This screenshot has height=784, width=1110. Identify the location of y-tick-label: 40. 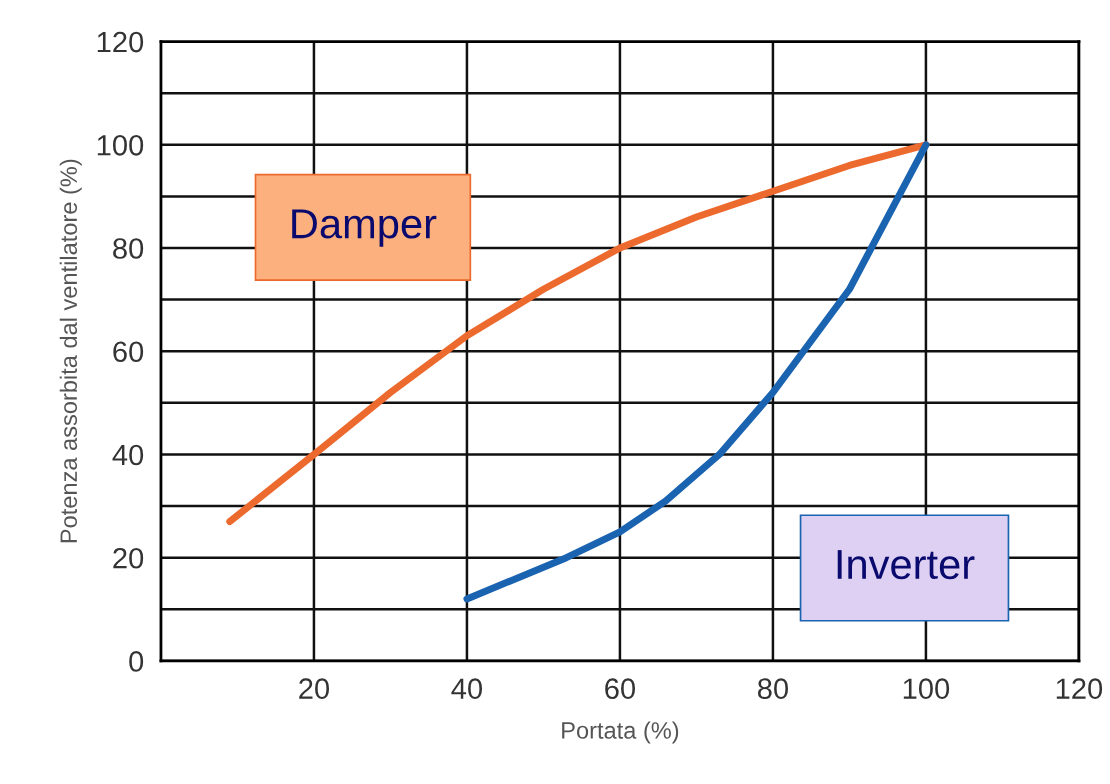
(128, 455).